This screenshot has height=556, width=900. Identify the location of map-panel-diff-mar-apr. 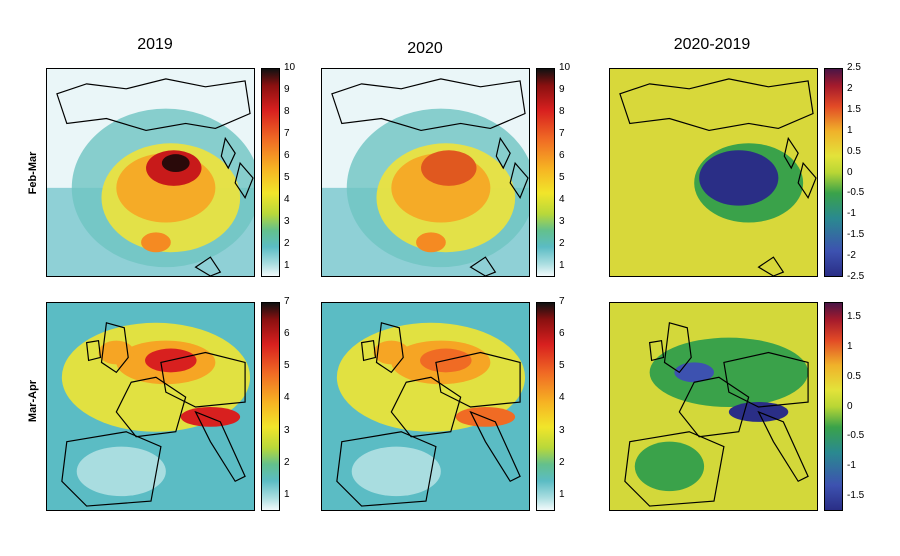
(713, 406).